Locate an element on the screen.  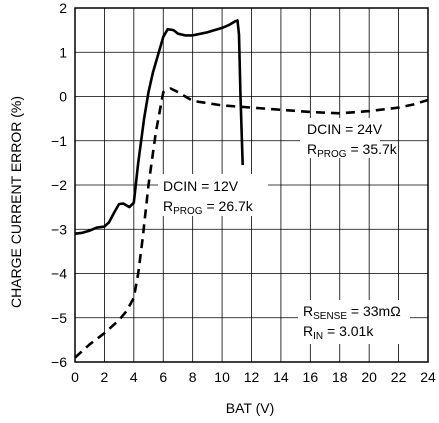
x-tick-label: 4 is located at coordinates (134, 377).